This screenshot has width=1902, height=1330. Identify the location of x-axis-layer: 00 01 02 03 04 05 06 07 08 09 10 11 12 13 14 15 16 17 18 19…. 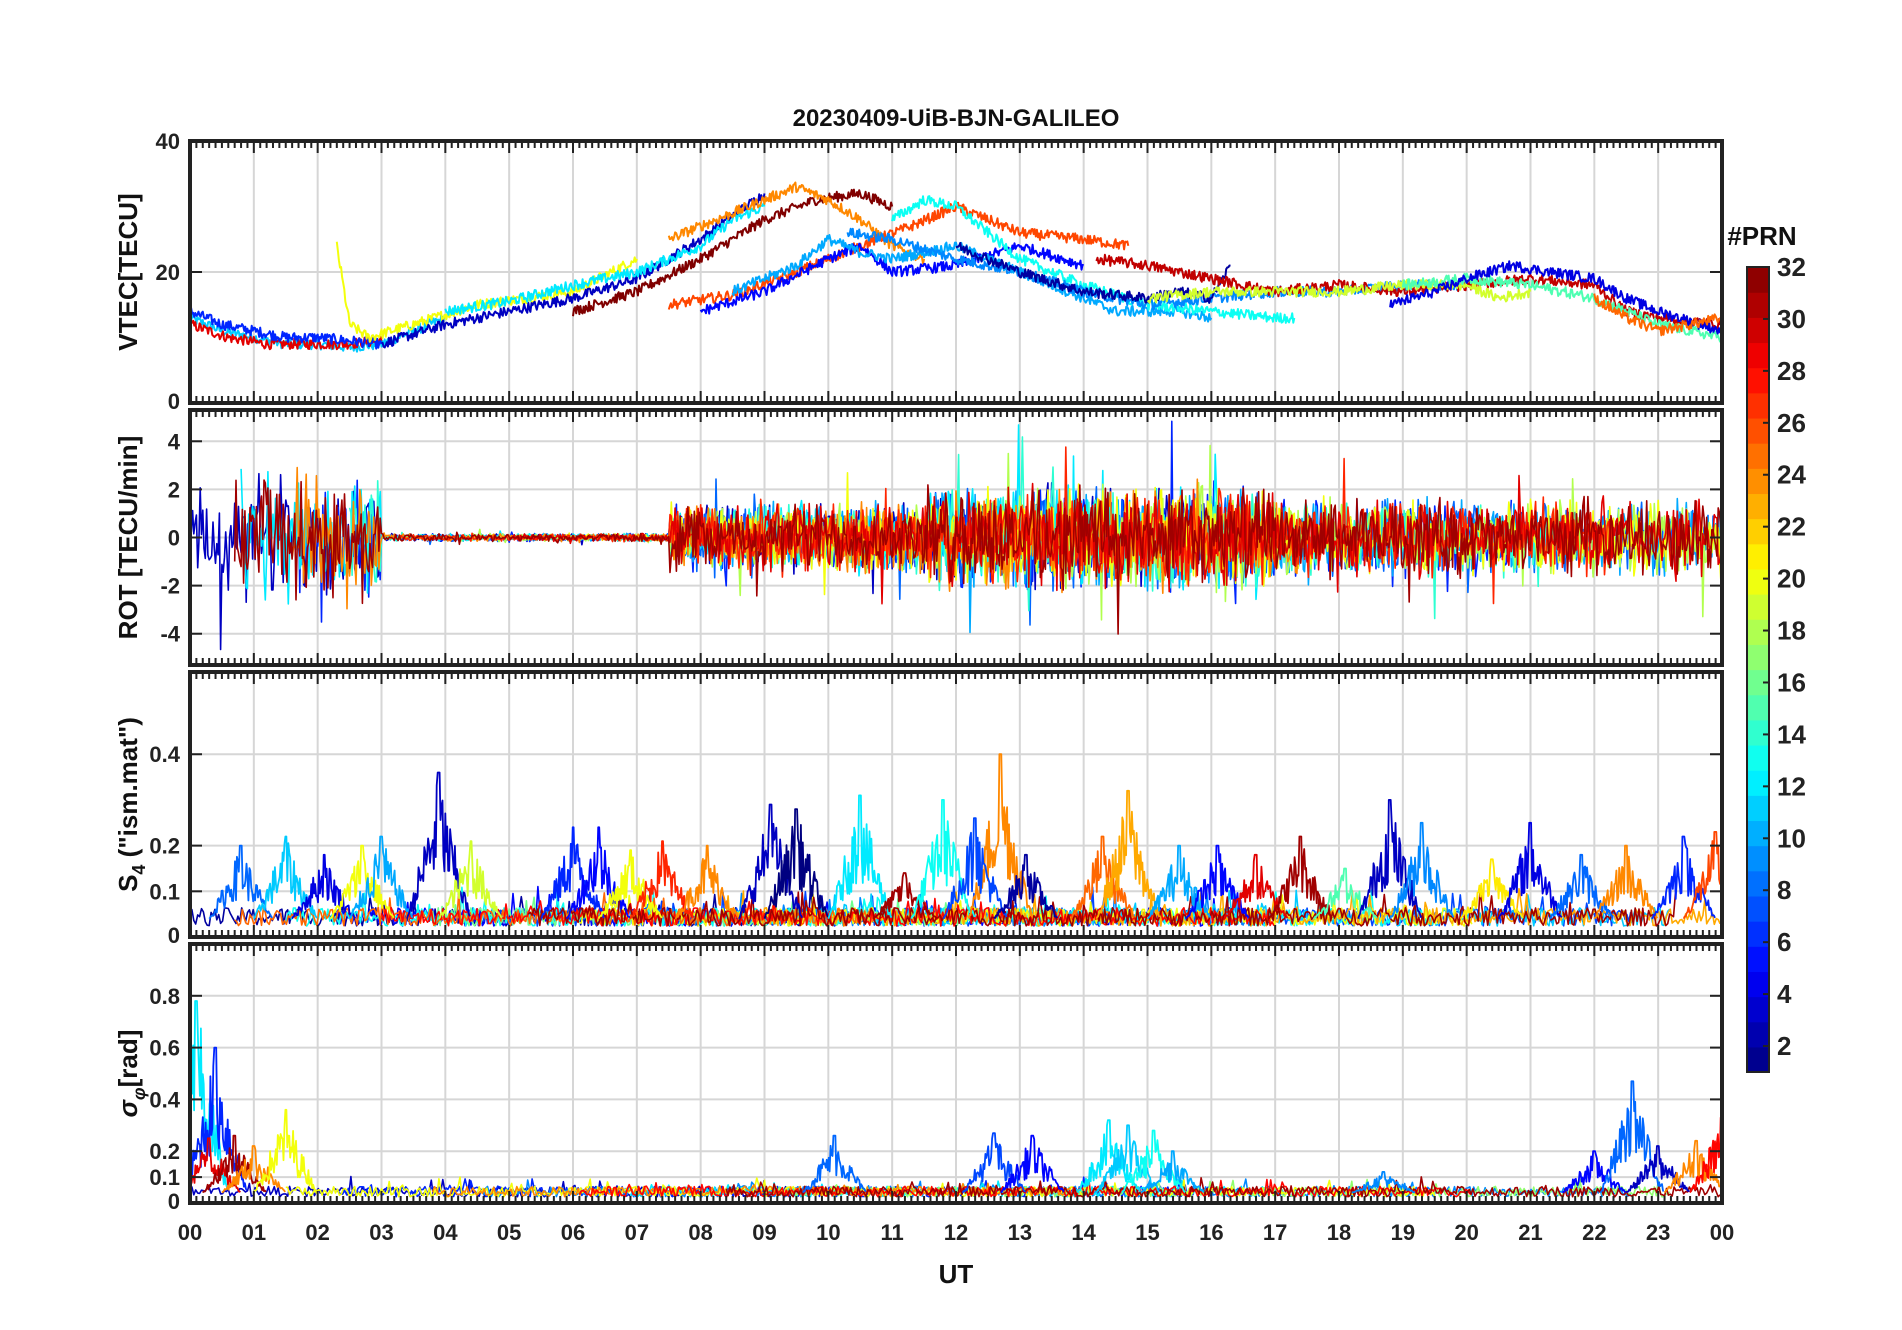
(956, 1254).